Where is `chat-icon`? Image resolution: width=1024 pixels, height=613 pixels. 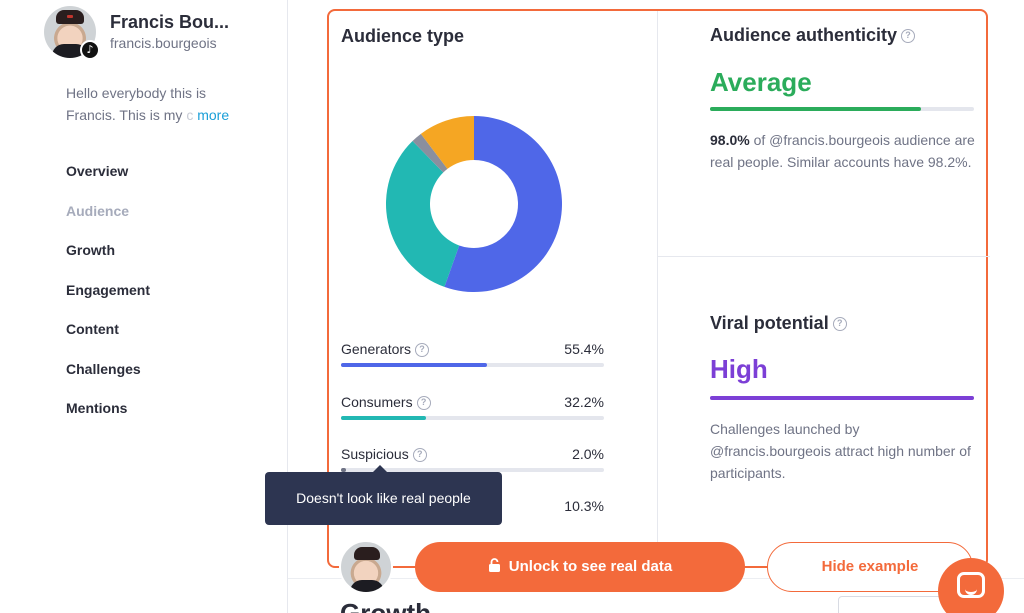
chat-icon is located at coordinates (971, 585).